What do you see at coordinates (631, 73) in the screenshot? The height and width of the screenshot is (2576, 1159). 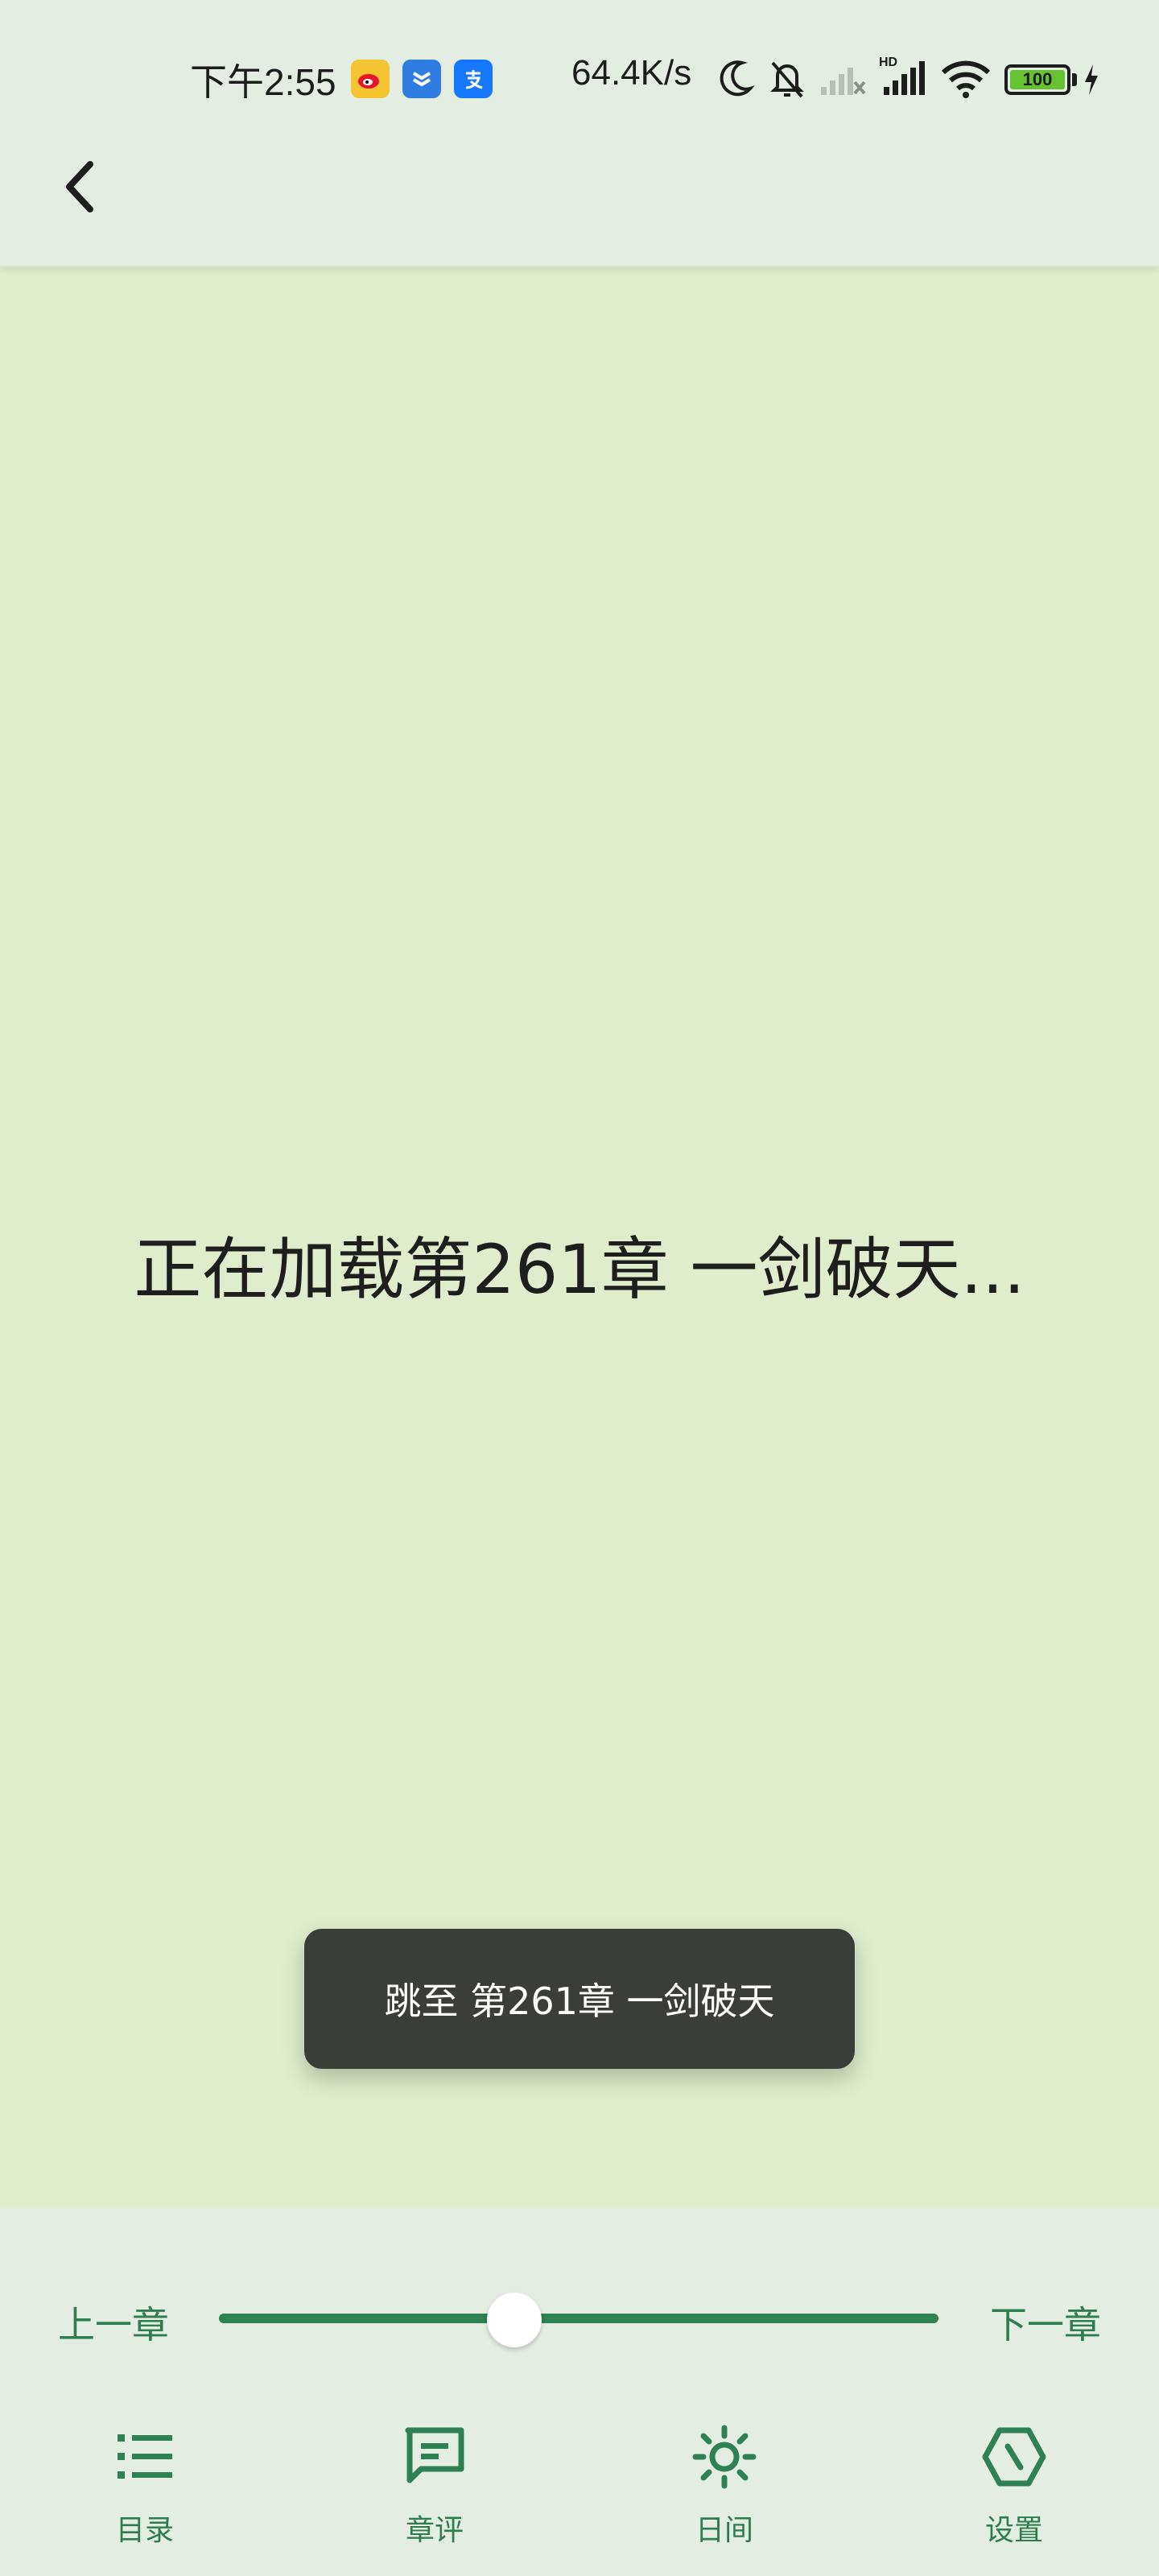 I see `network-speed: 64.4K/s` at bounding box center [631, 73].